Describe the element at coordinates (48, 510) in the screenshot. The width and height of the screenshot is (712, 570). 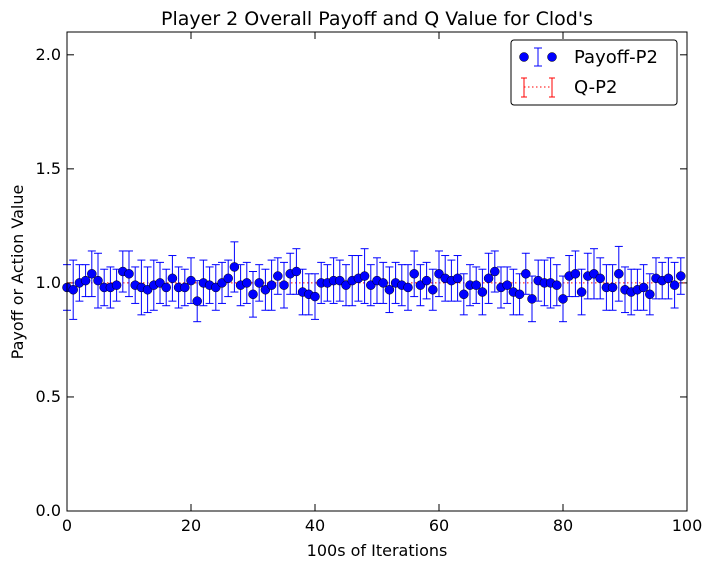
I see `y-tick-label: 0.0` at that location.